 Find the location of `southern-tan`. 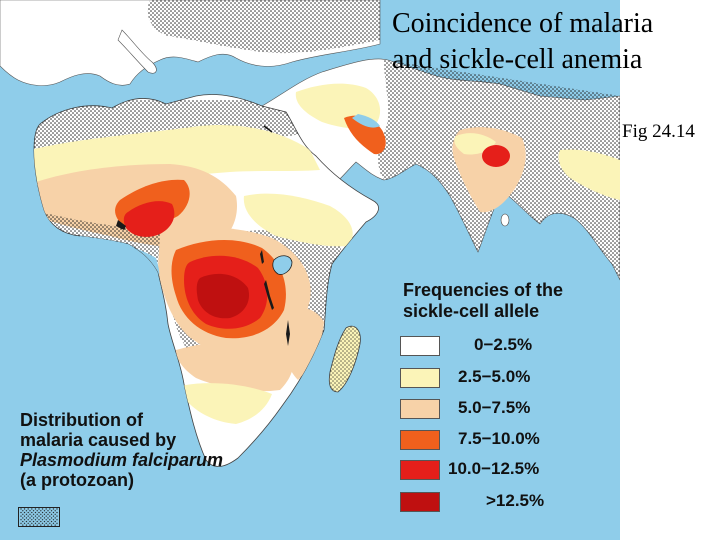

southern-tan is located at coordinates (235, 366).